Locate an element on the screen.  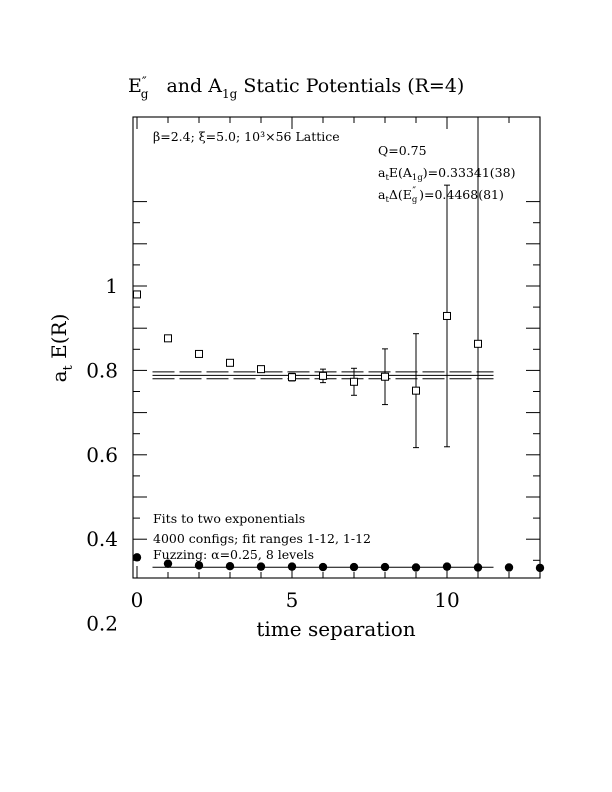
y-tick-label: 0.4 is located at coordinates (102, 539).